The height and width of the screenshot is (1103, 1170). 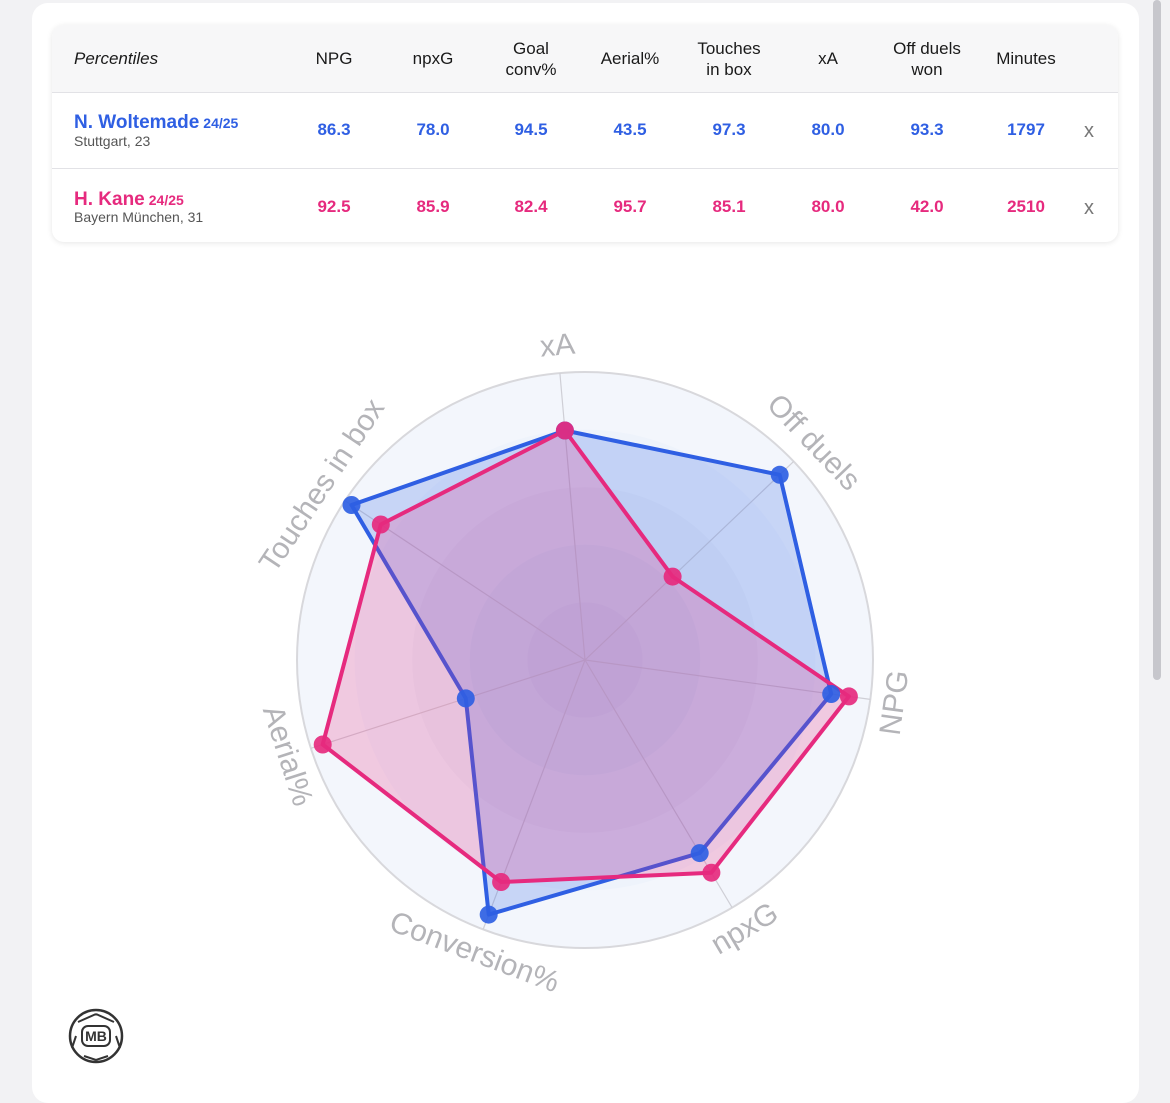 What do you see at coordinates (334, 129) in the screenshot?
I see `value-npg: 86.3` at bounding box center [334, 129].